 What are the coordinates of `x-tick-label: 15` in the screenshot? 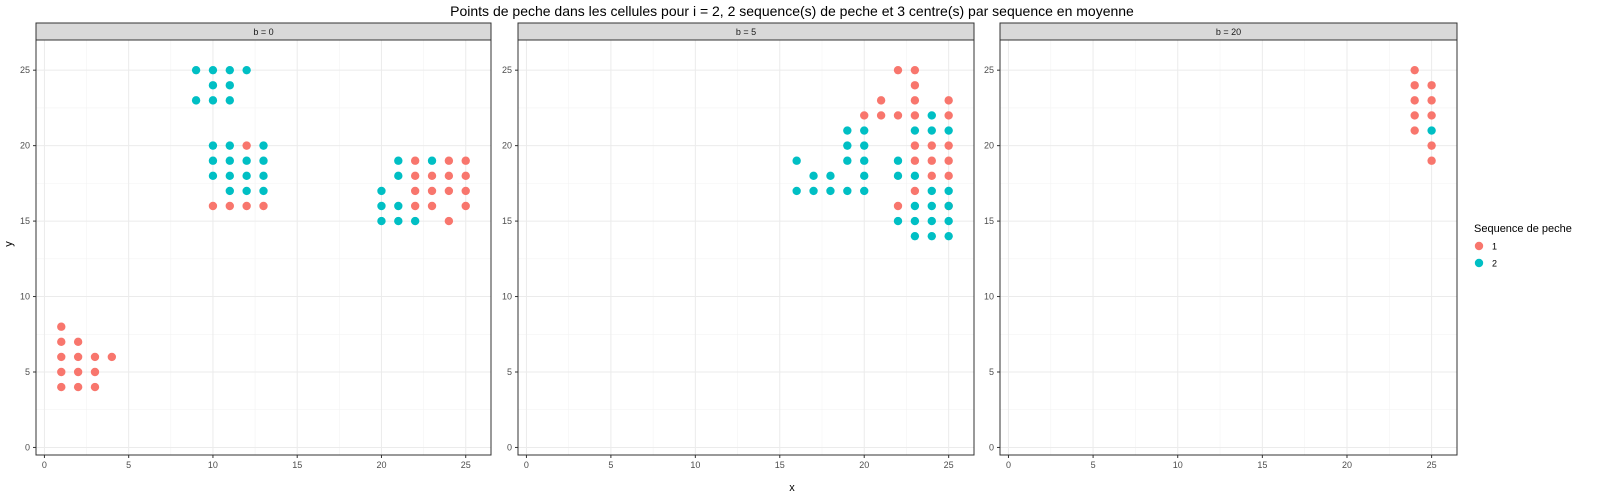 It's located at (297, 465).